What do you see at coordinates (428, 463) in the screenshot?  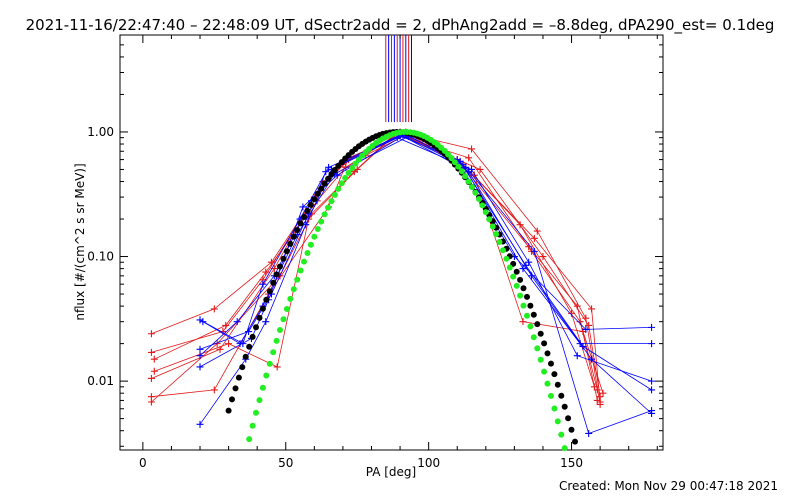 I see `x-tick-label: 100` at bounding box center [428, 463].